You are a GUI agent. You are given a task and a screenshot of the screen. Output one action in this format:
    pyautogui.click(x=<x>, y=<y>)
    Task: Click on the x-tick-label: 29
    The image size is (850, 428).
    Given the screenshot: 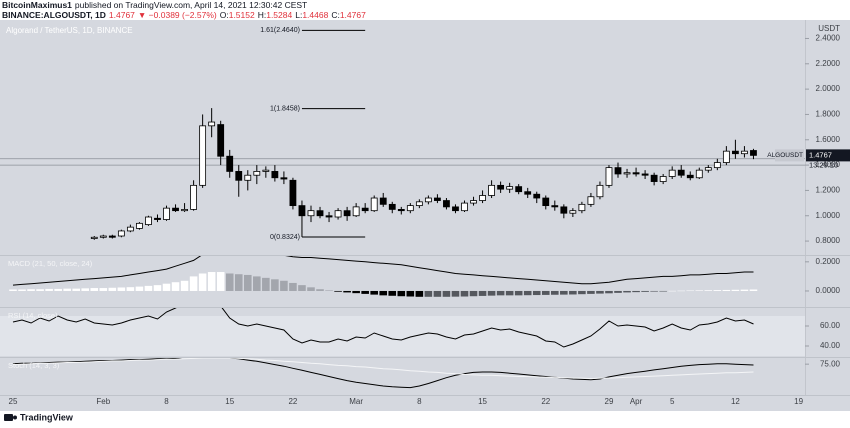 What is the action you would take?
    pyautogui.click(x=609, y=401)
    